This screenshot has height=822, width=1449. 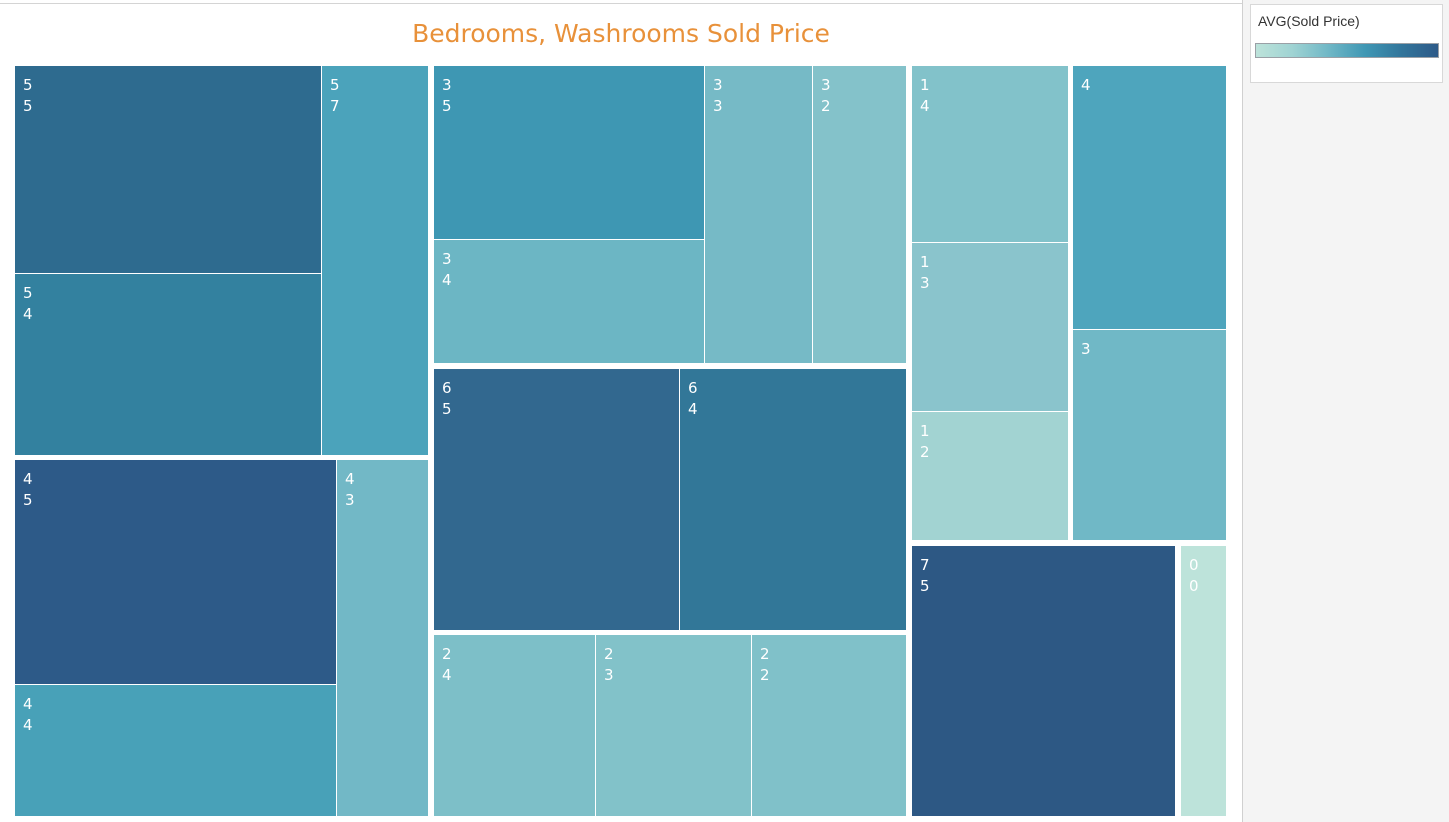 I want to click on color-legend: AVG(Sold Price), so click(x=1346, y=43).